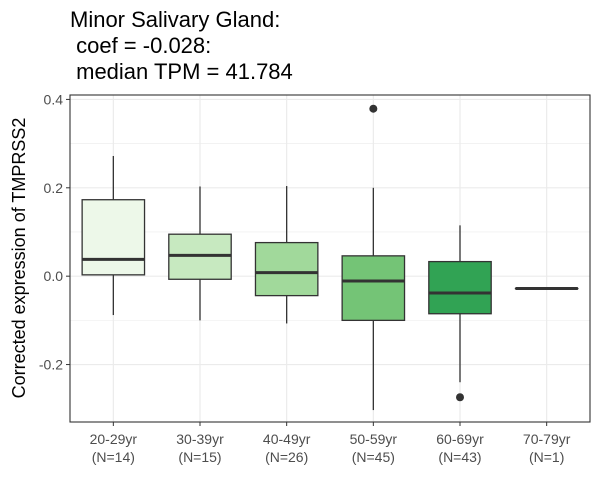 The image size is (600, 500). Describe the element at coordinates (199, 457) in the screenshot. I see `x-tick-count-label: (N=15)` at that location.